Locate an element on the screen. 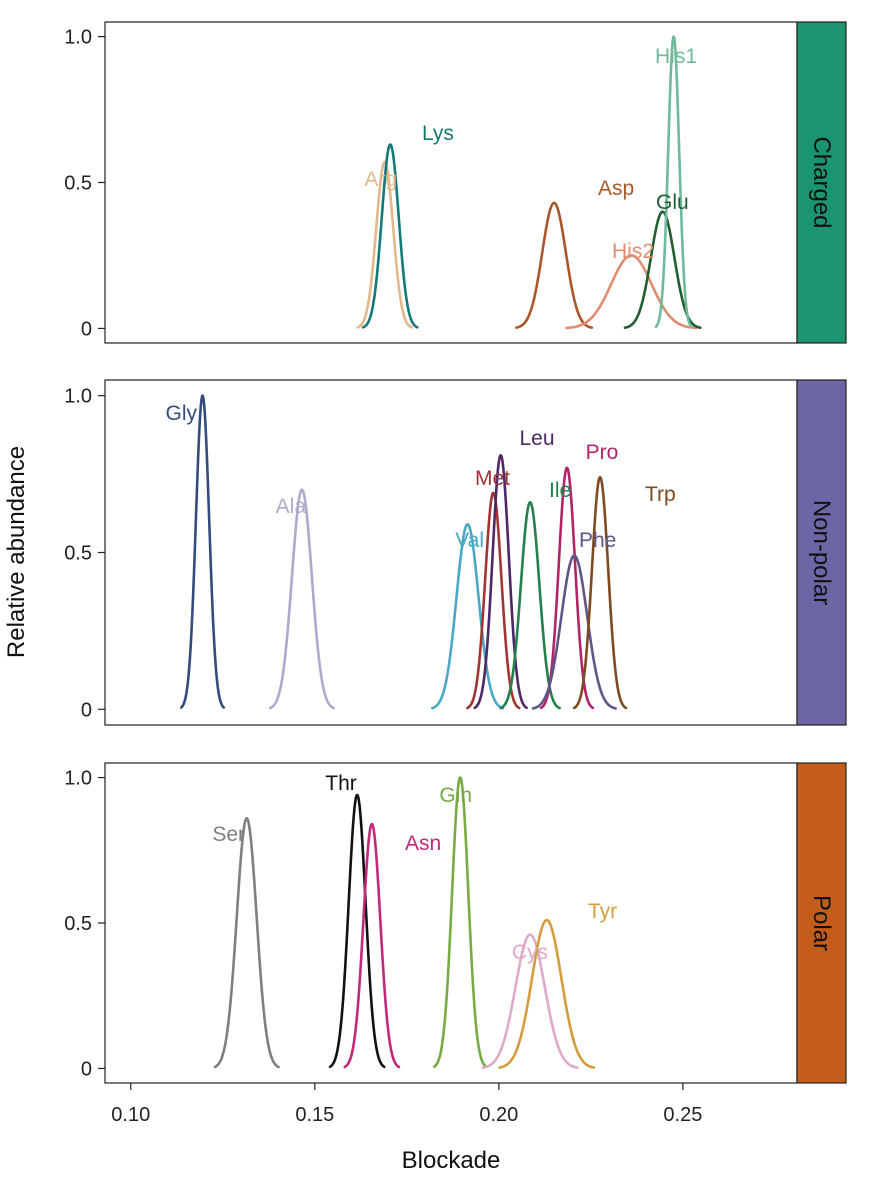 This screenshot has height=1198, width=874. curve-cys is located at coordinates (530, 1001).